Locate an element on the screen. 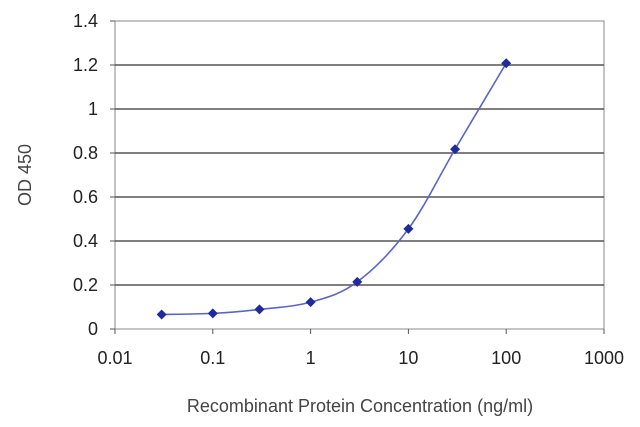 The image size is (640, 427). x-tick-labels: 0.01 0.1 1 10 100 1000 is located at coordinates (360, 348).